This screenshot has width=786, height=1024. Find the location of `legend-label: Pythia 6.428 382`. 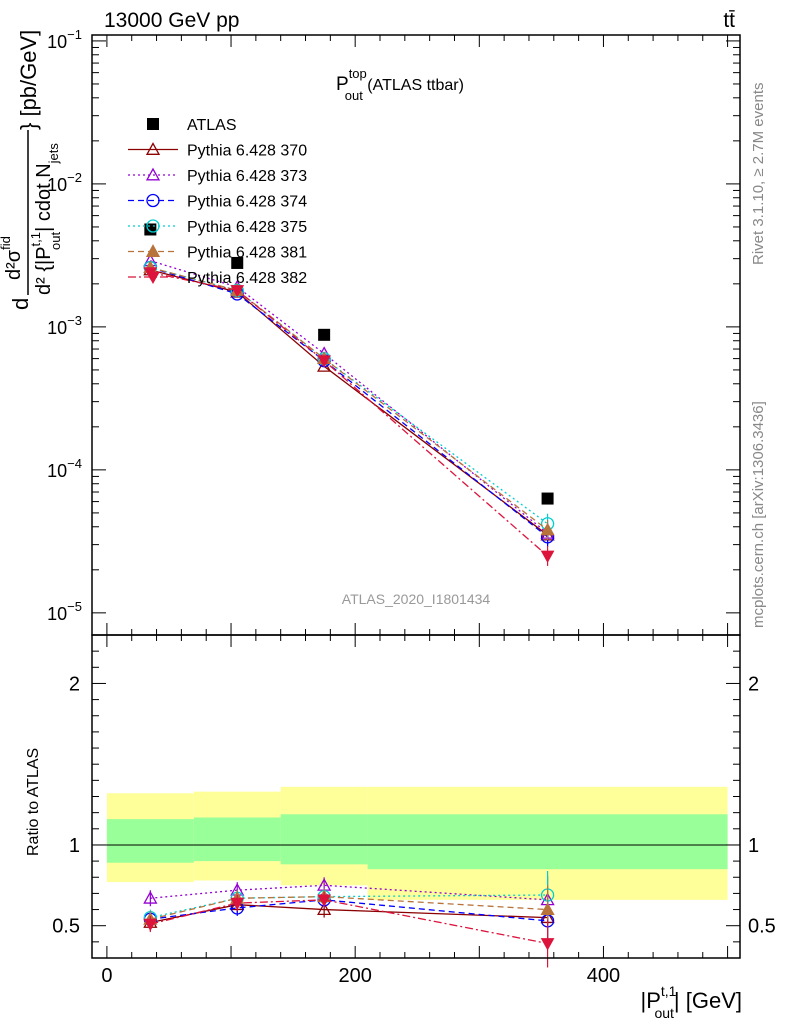

legend-label: Pythia 6.428 382 is located at coordinates (247, 278).